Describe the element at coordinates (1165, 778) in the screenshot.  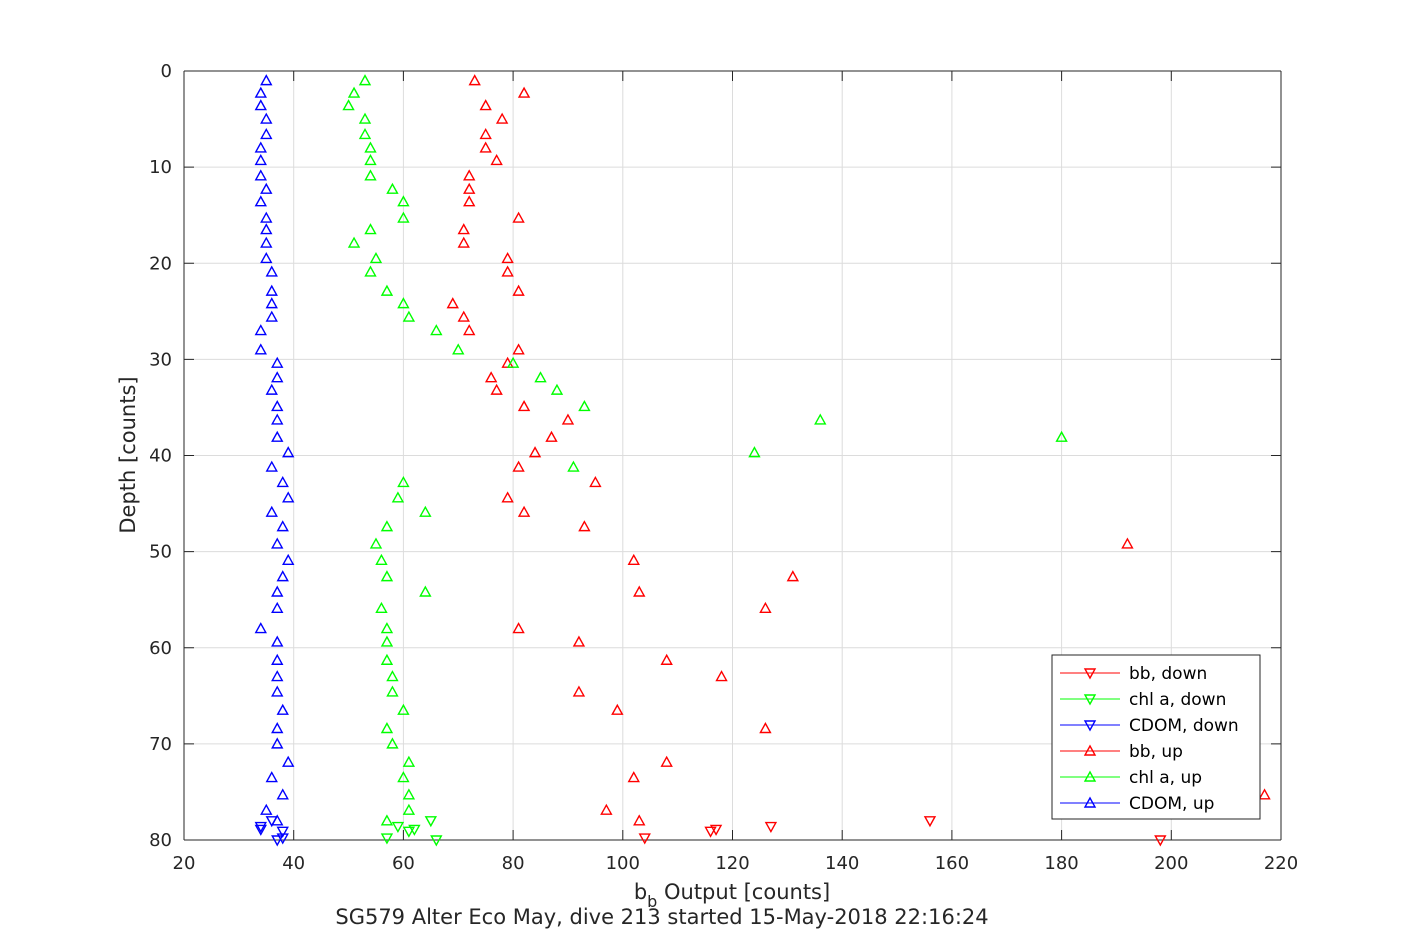
I see `legend-label-chl-a-up: chl a, up` at that location.